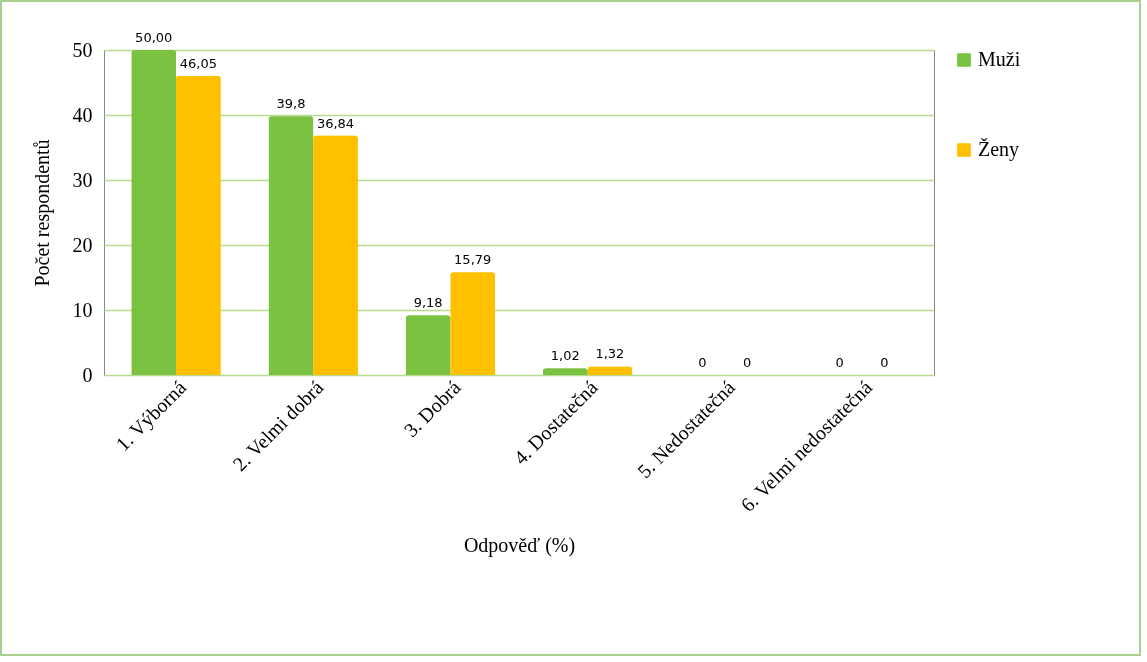  What do you see at coordinates (428, 303) in the screenshot?
I see `data-label: 9,18` at bounding box center [428, 303].